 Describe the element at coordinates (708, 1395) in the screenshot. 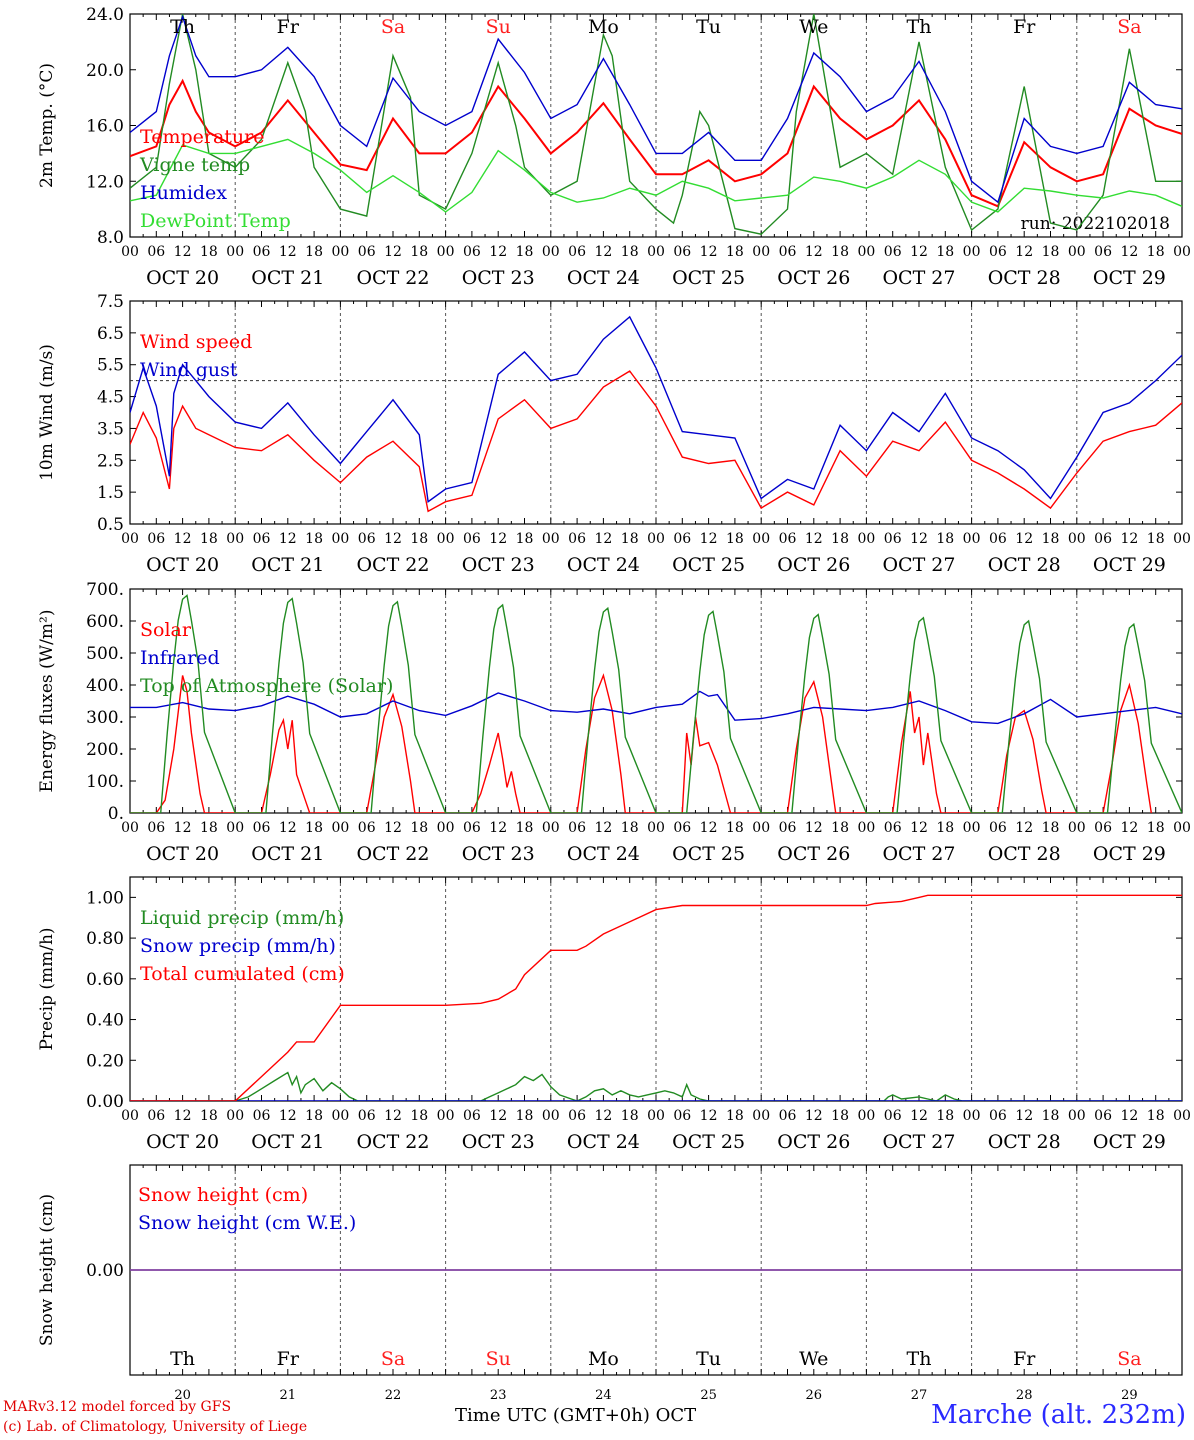

I see `day-number: 25` at that location.